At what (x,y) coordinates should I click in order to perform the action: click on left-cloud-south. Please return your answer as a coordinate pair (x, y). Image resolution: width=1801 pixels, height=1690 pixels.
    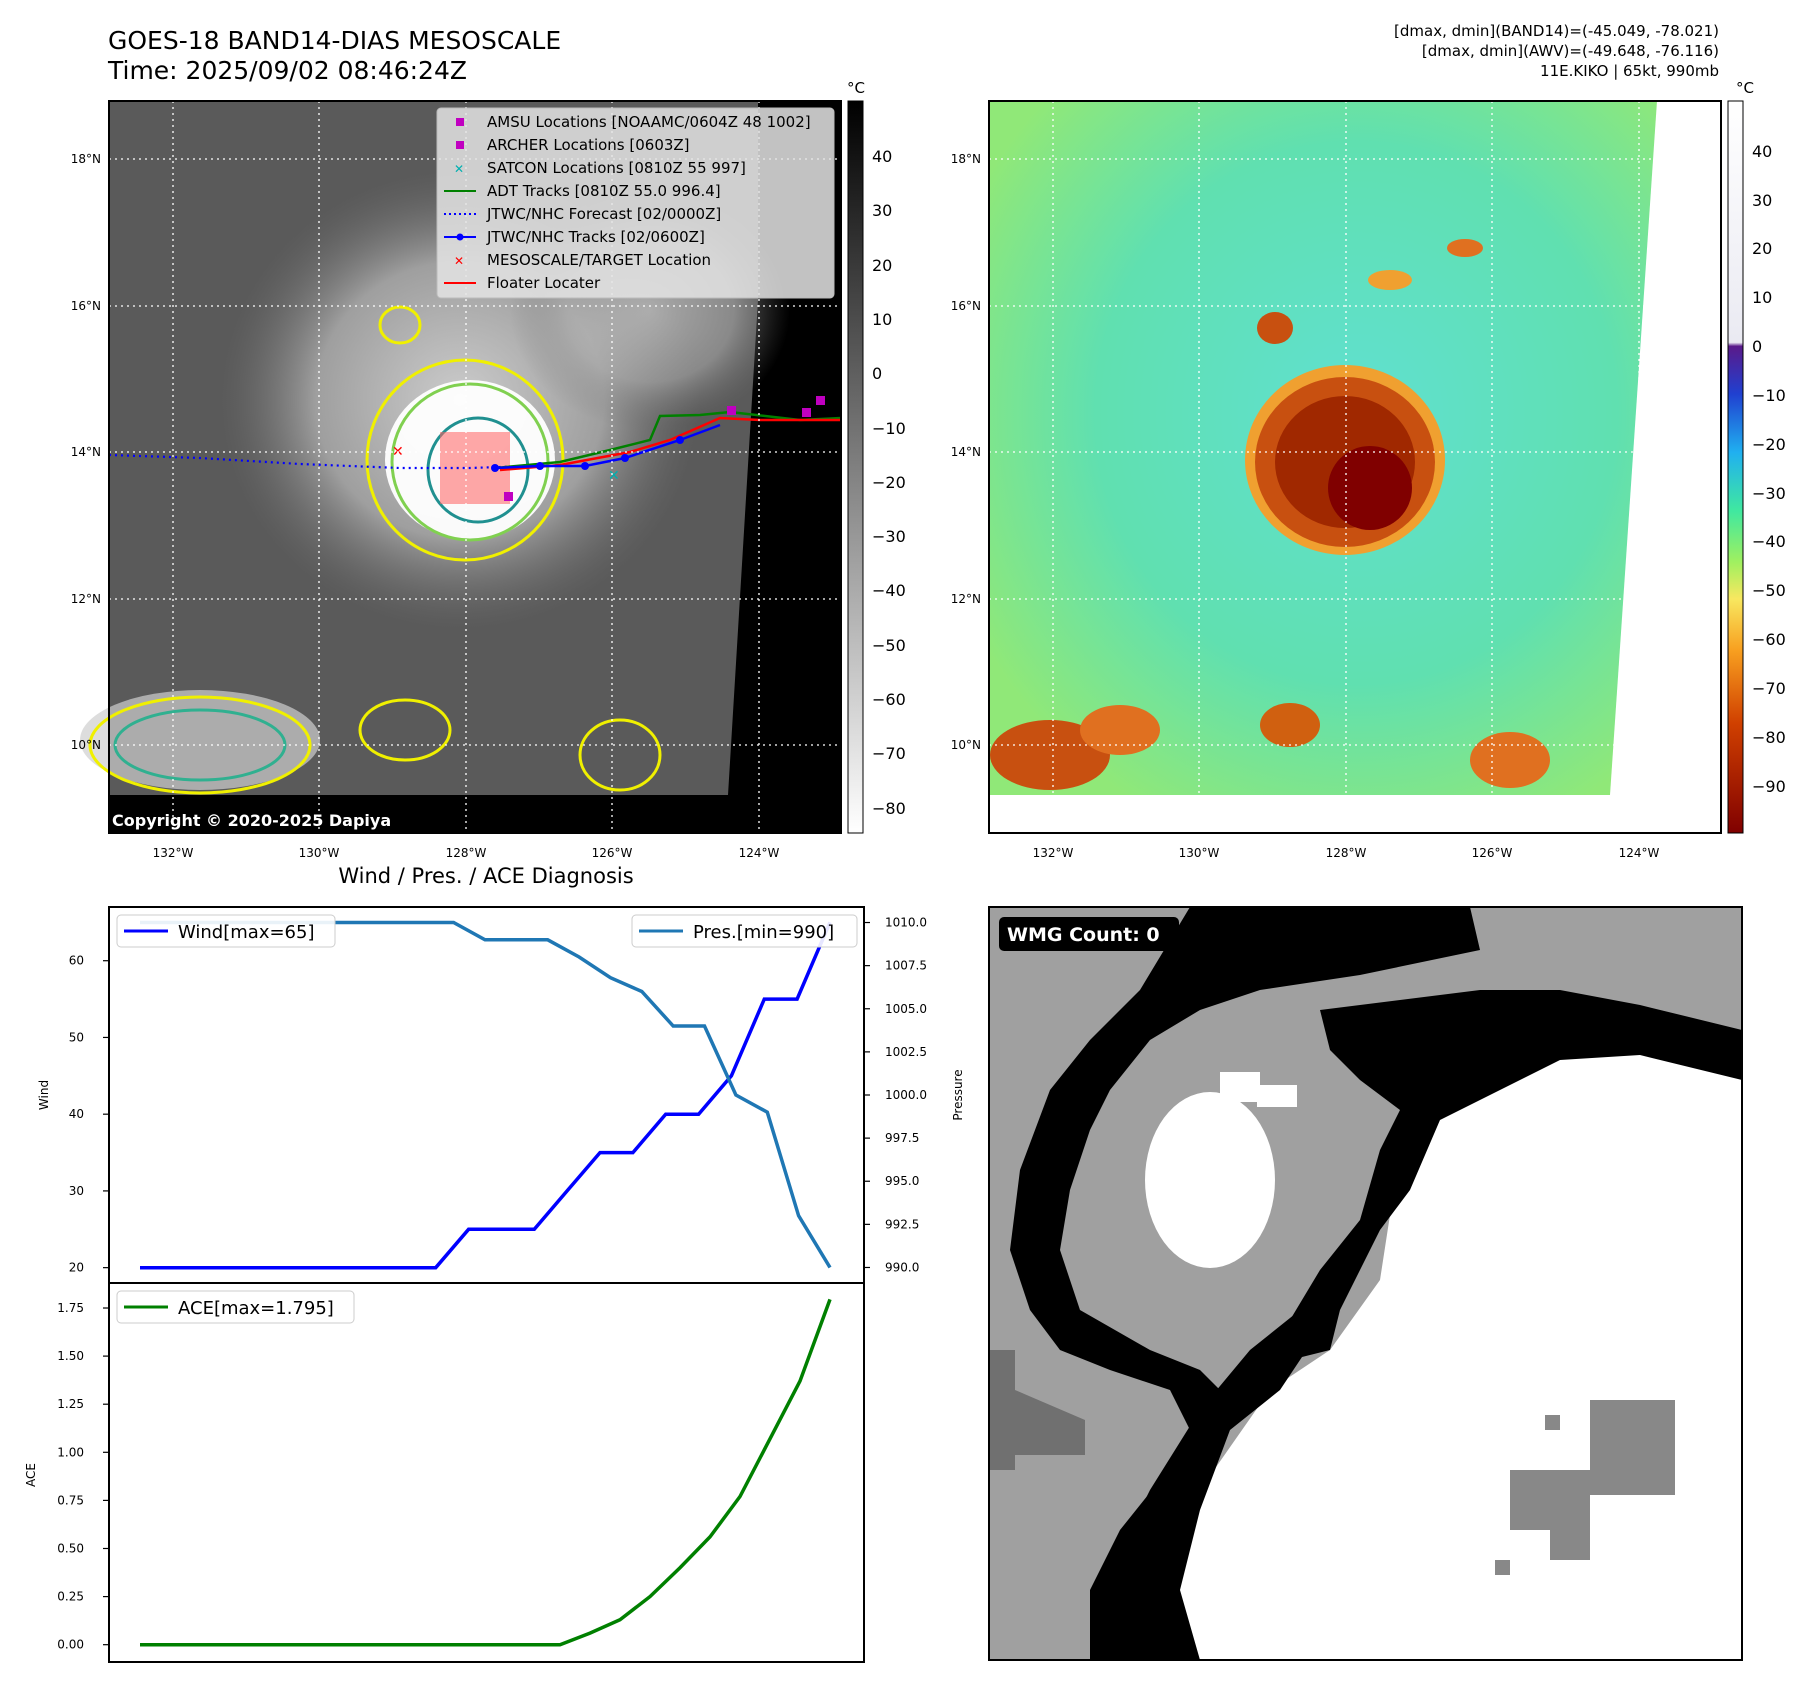
    Looking at the image, I should click on (200, 740).